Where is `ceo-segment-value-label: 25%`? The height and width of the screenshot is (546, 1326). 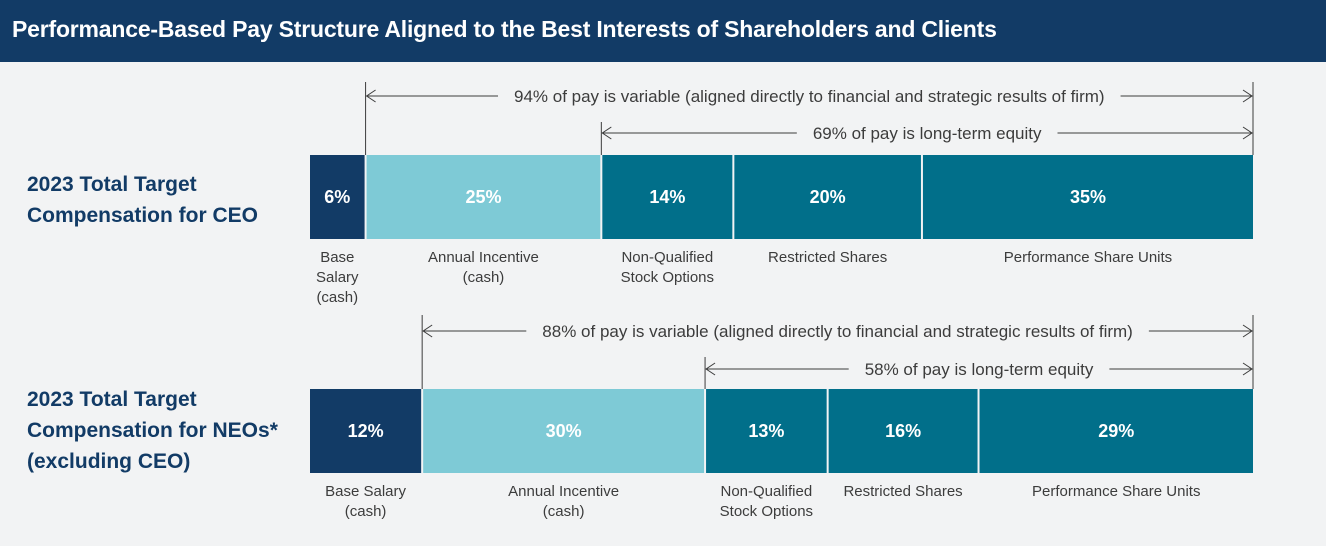
ceo-segment-value-label: 25% is located at coordinates (483, 197).